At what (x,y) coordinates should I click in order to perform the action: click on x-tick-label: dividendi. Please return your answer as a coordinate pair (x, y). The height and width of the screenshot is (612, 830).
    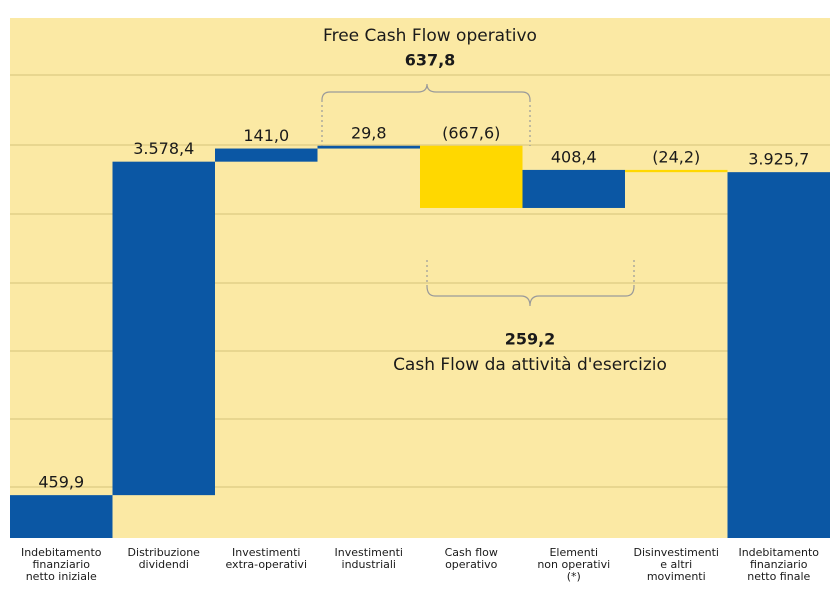
    Looking at the image, I should click on (164, 564).